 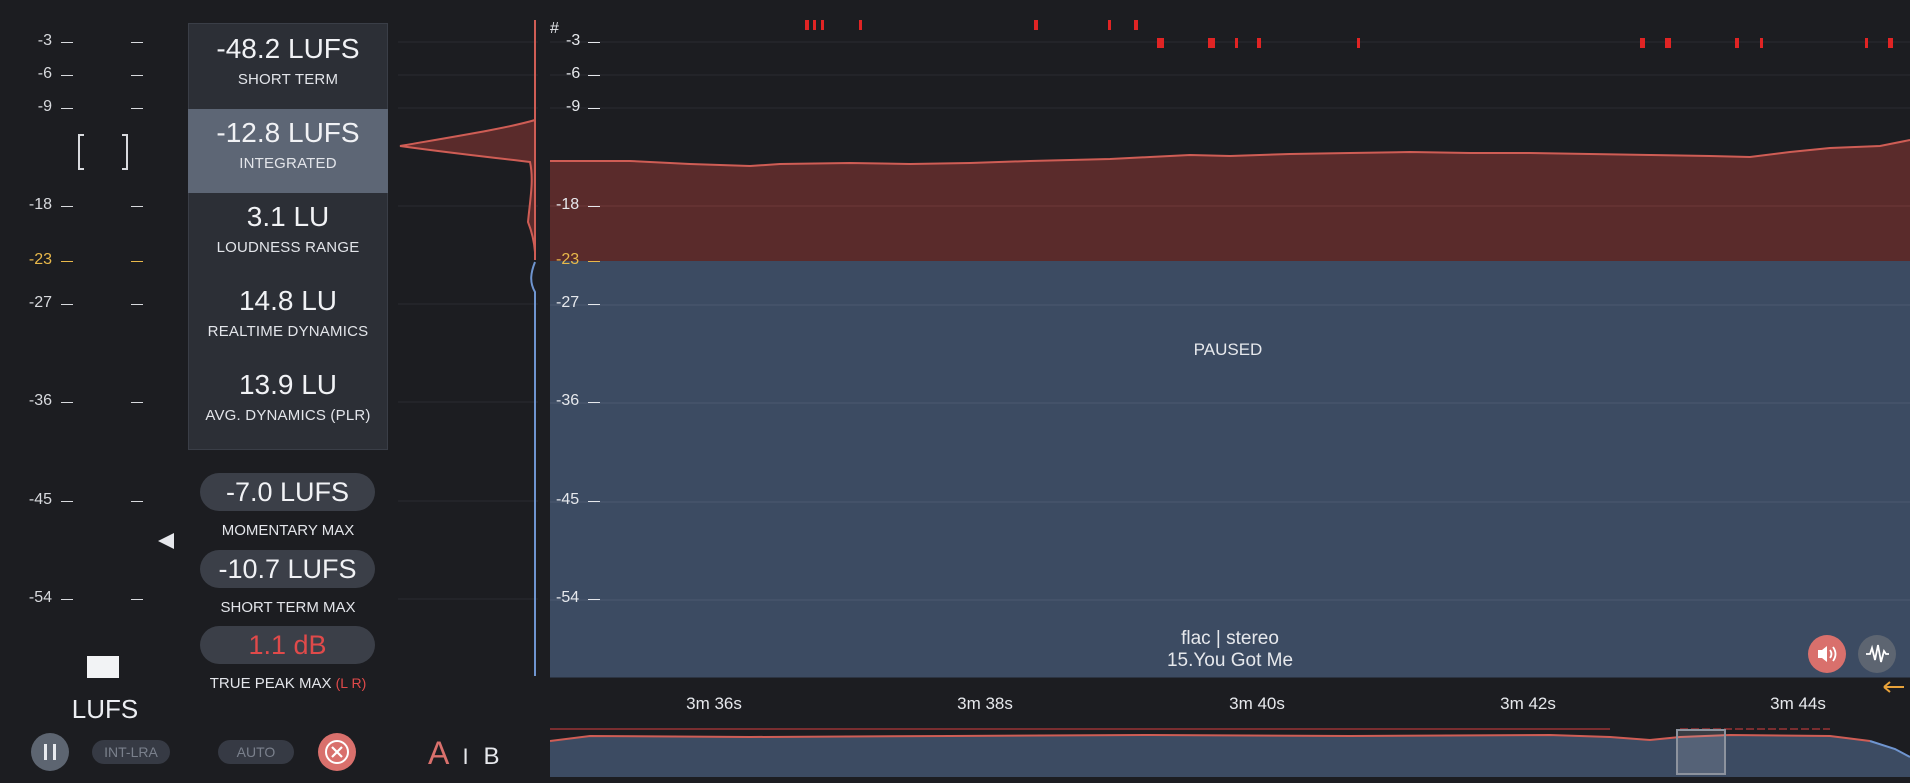 I want to click on timeline-viewport-handle, so click(x=1701, y=752).